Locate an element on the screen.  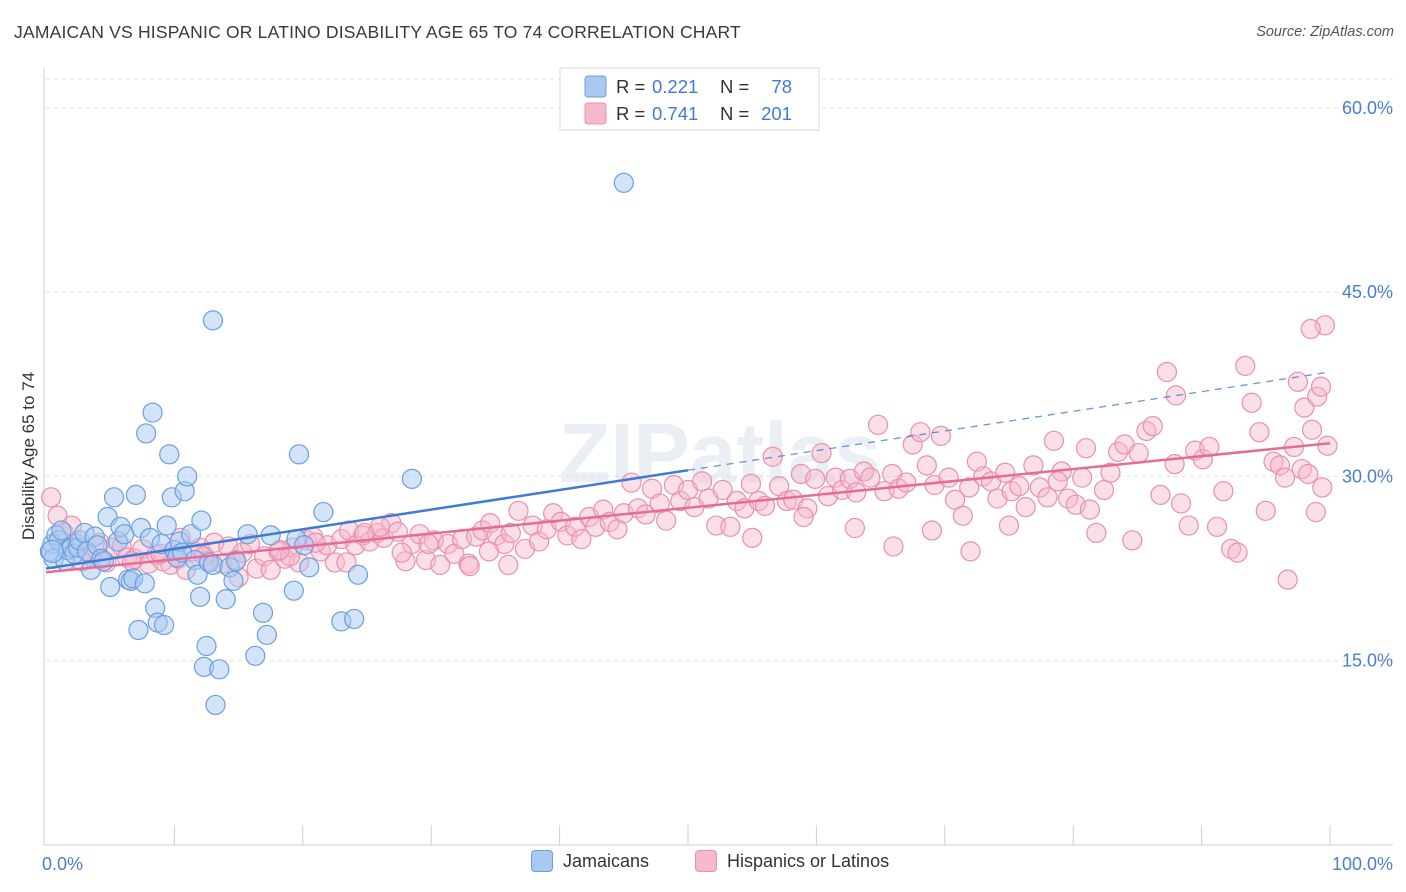
legend-swatch-jamaicans is located at coordinates (595, 86).